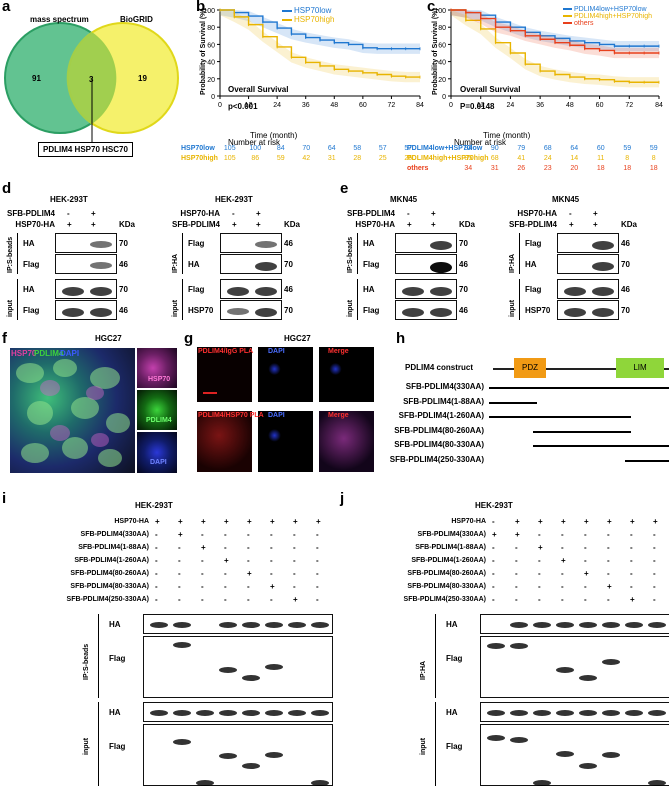 Image resolution: width=669 pixels, height=787 pixels. What do you see at coordinates (533, 224) in the screenshot?
I see `treatment-label: SFB-PDLIM4` at bounding box center [533, 224].